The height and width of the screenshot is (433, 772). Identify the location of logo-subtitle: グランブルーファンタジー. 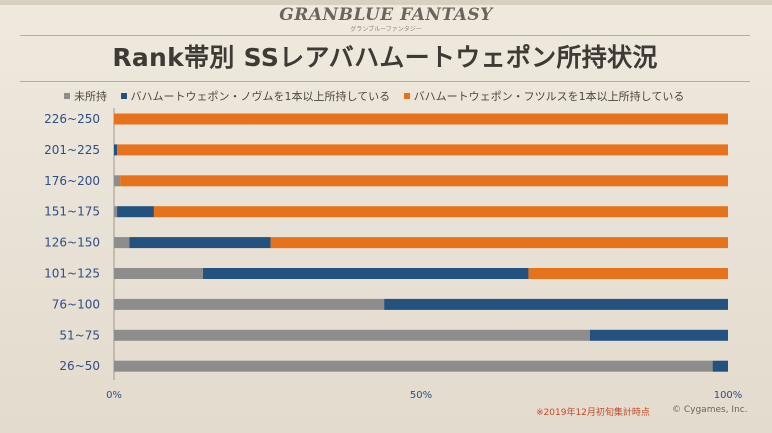
(386, 29).